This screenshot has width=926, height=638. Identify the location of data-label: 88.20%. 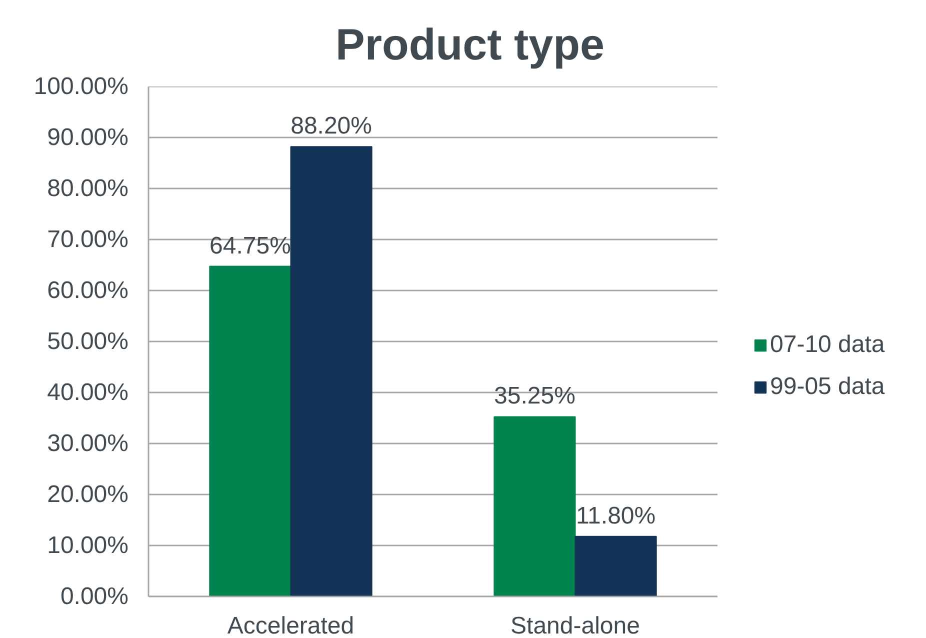
(331, 126).